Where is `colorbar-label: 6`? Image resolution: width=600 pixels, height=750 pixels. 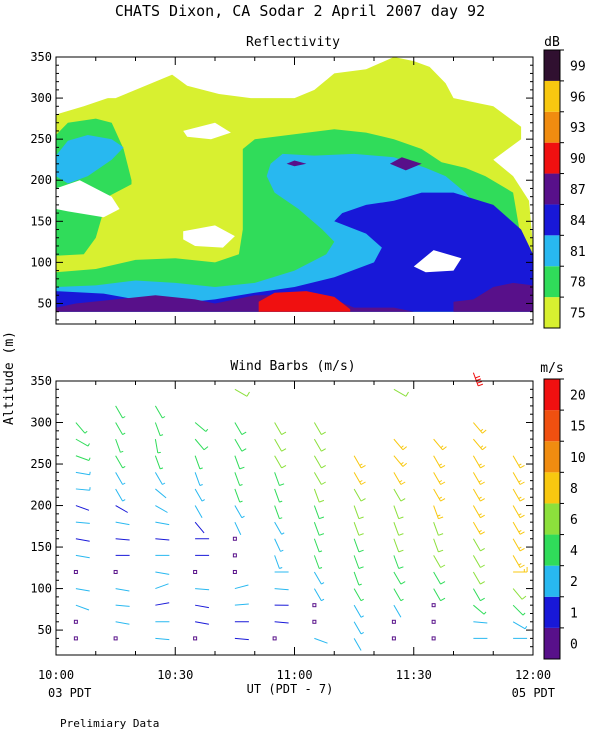 colorbar-label: 6 is located at coordinates (574, 520).